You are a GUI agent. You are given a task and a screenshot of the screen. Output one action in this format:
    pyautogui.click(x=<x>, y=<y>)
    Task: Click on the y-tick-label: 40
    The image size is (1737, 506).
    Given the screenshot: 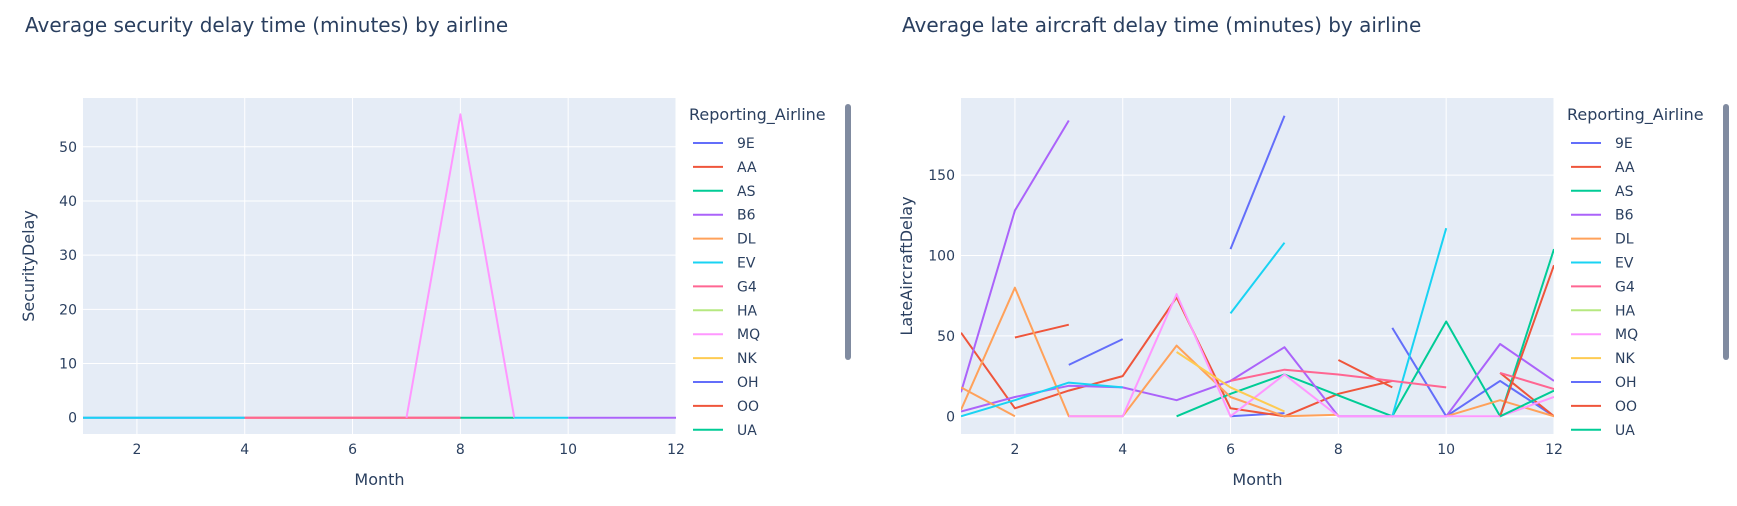 What is the action you would take?
    pyautogui.click(x=68, y=202)
    